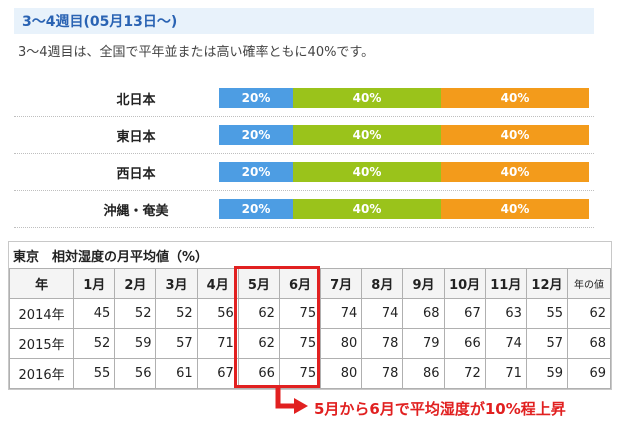 This screenshot has width=623, height=423. I want to click on month-column-header: 10月, so click(464, 283).